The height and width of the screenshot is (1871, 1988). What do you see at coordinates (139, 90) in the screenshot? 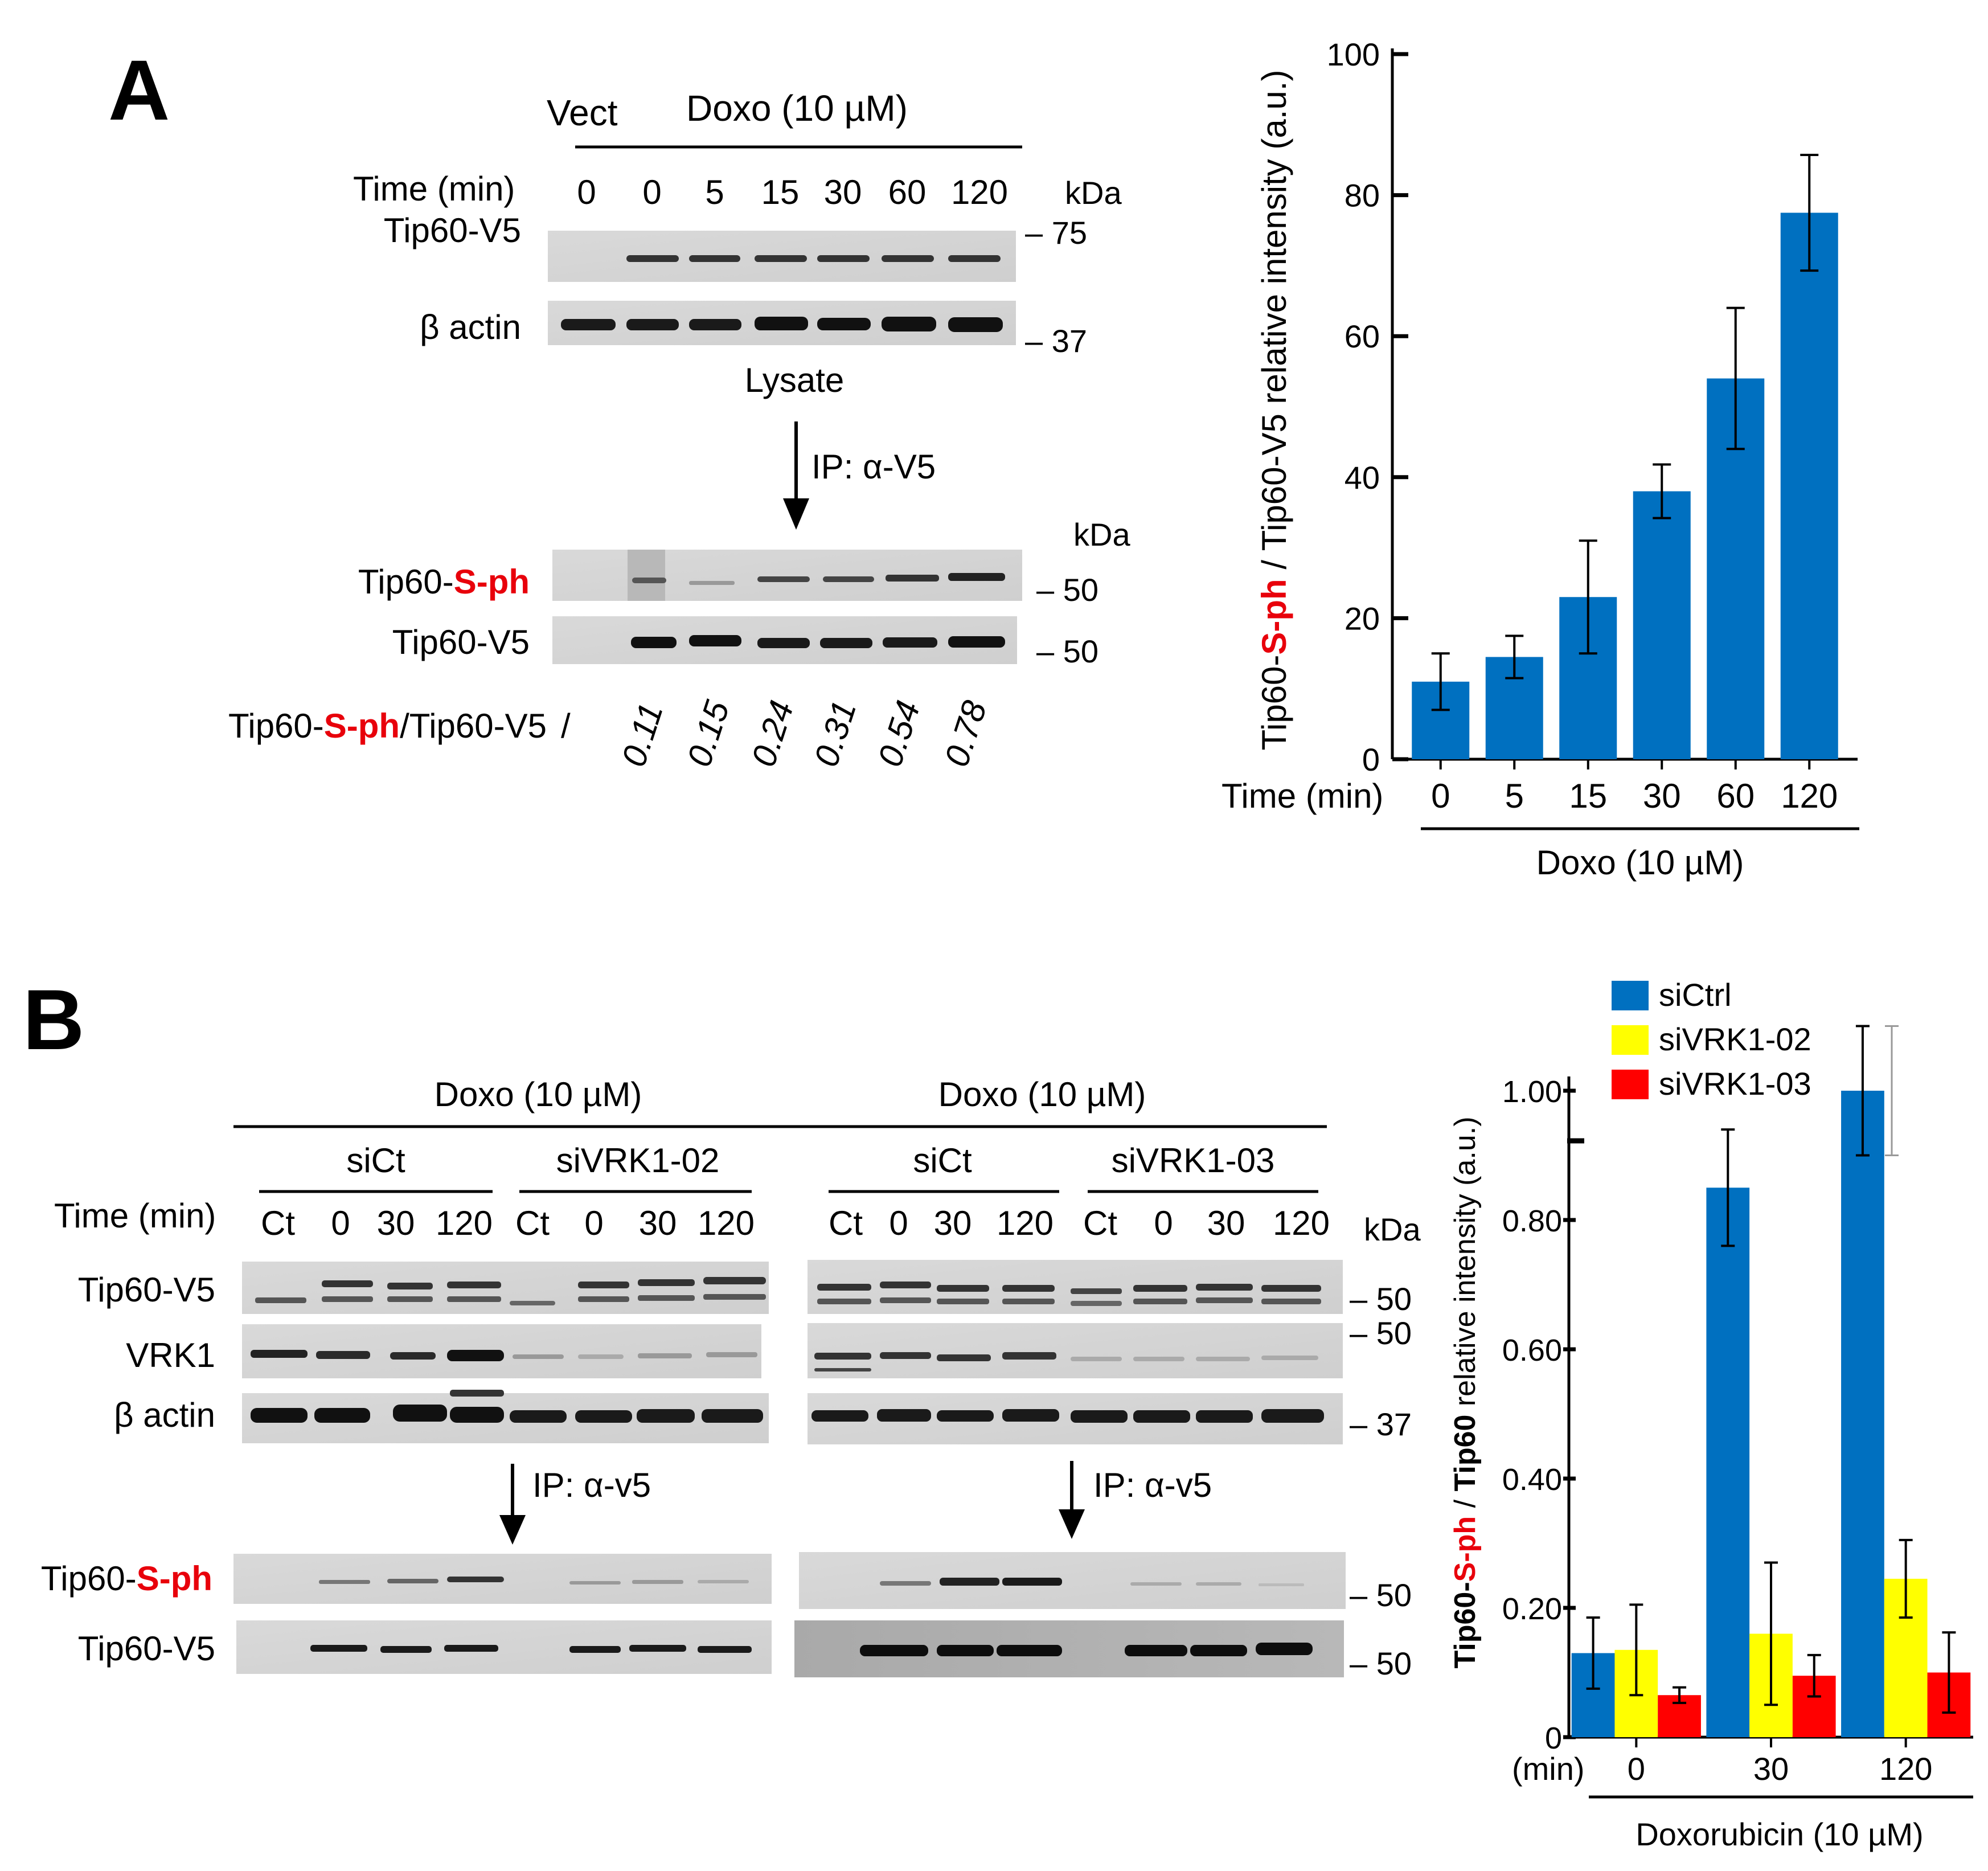
I see `panel-a-label: A` at bounding box center [139, 90].